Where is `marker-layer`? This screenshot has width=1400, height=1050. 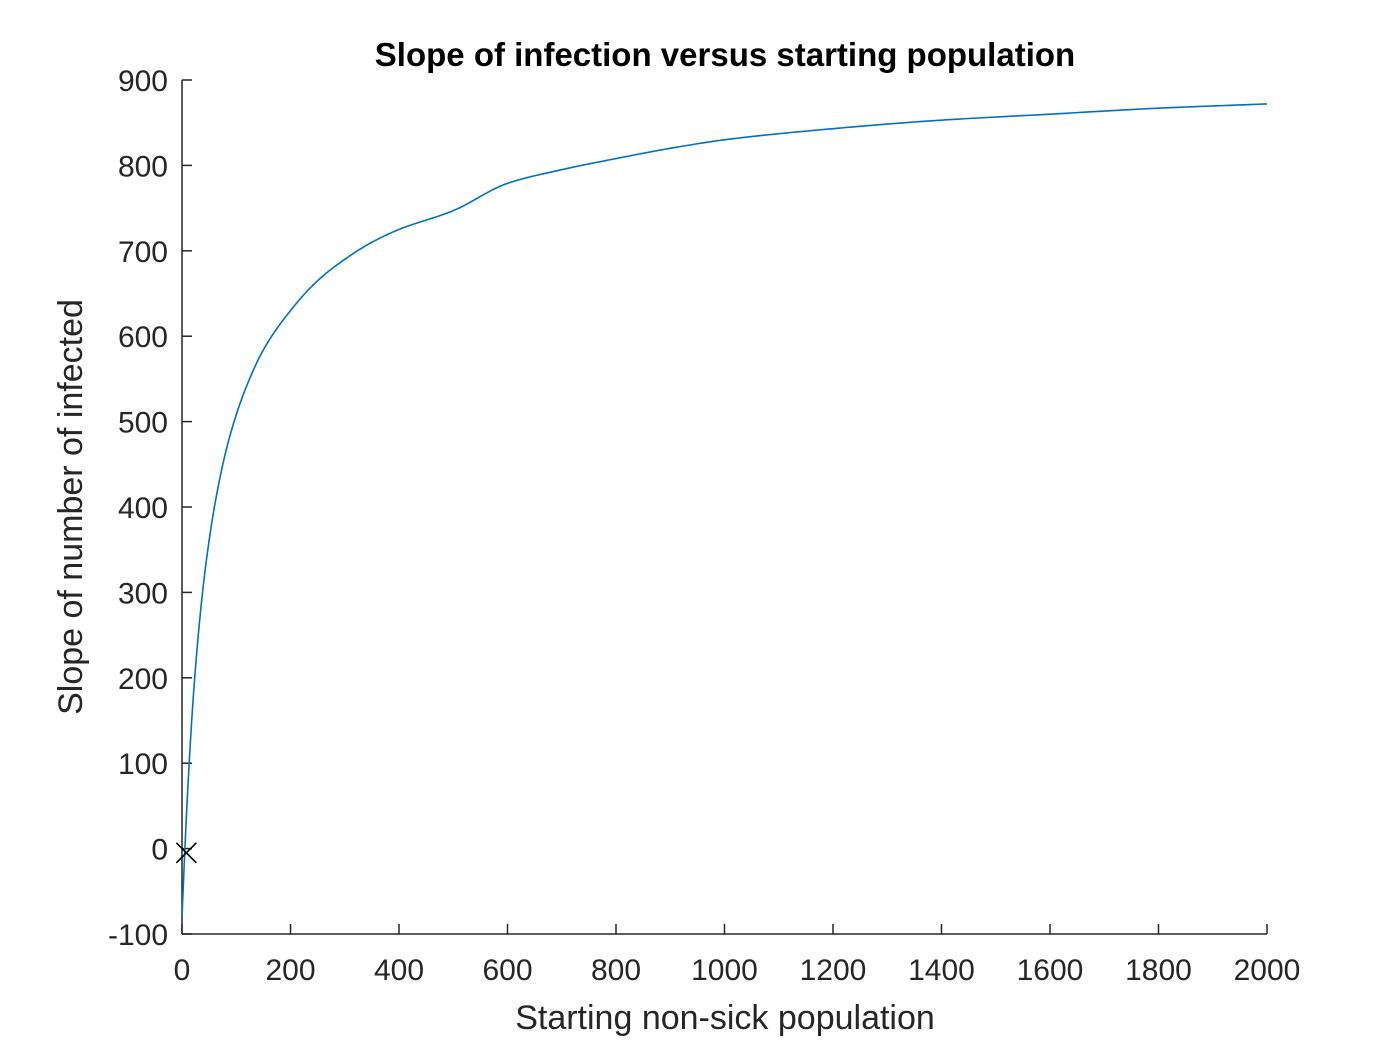 marker-layer is located at coordinates (186, 853).